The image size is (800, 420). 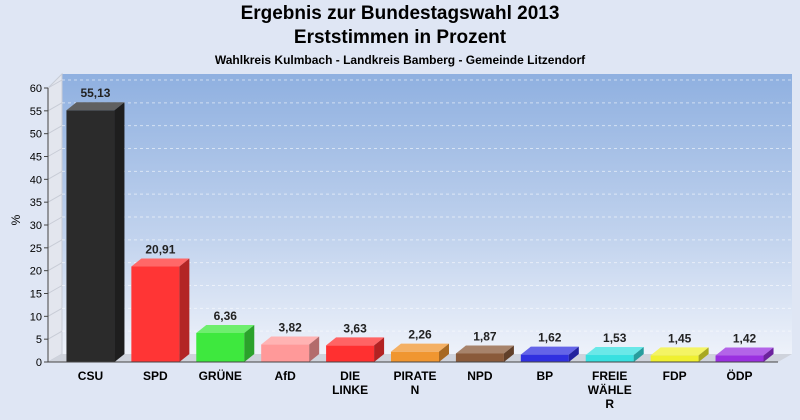 What do you see at coordinates (36, 135) in the screenshot?
I see `y-tick-label: 50` at bounding box center [36, 135].